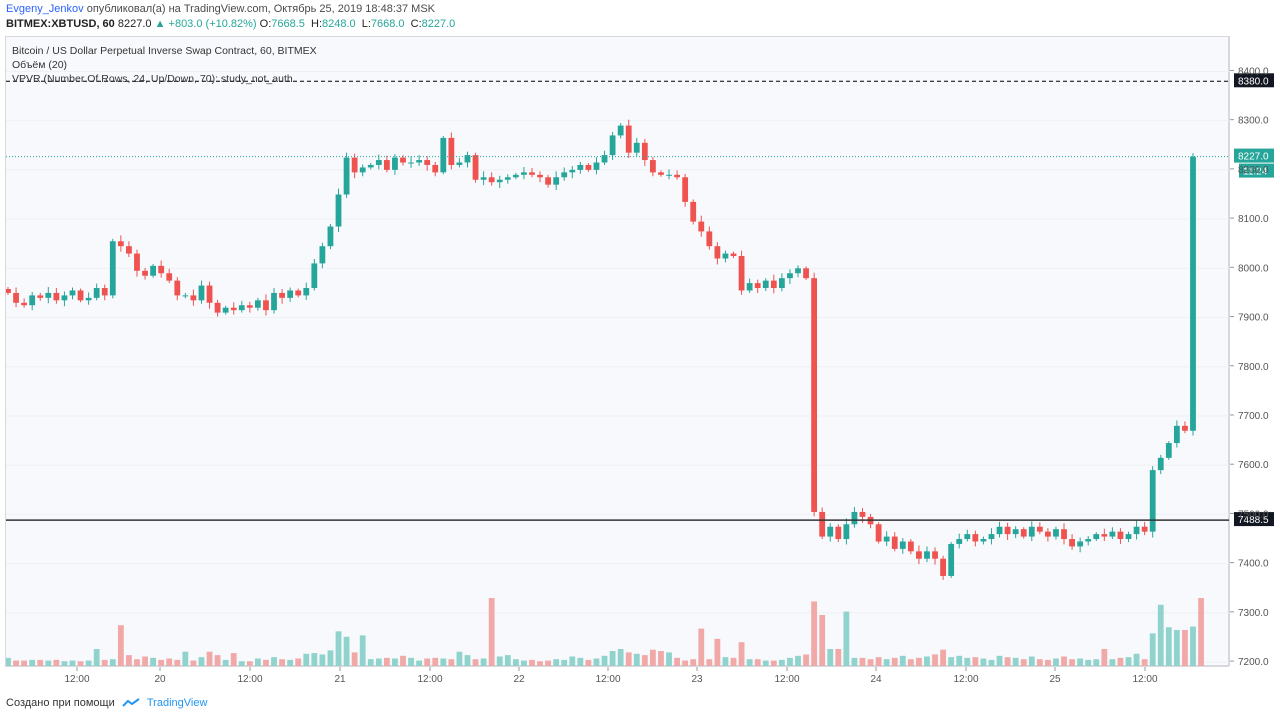 The height and width of the screenshot is (718, 1280). I want to click on countdown-label: 11:24, so click(1255, 172).